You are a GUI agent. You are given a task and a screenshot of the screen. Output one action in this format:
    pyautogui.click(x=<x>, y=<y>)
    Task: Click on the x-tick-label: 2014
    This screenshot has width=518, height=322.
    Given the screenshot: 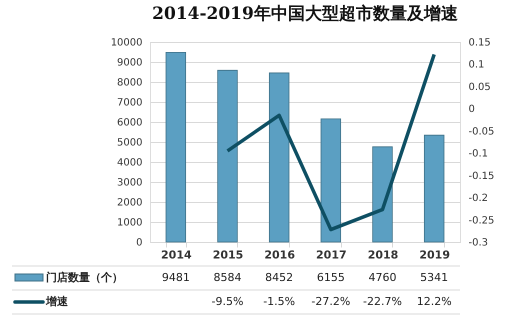 What is the action you would take?
    pyautogui.click(x=176, y=255)
    